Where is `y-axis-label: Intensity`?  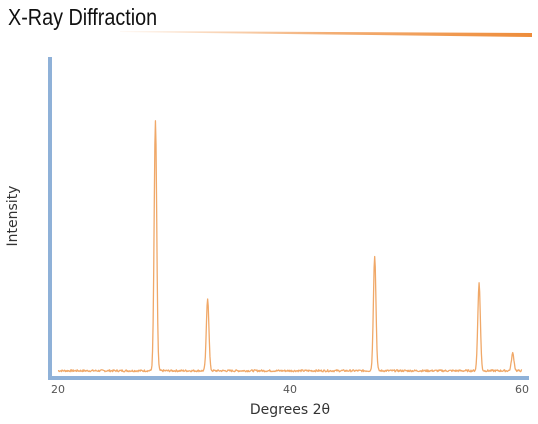
y-axis-label: Intensity is located at coordinates (13, 216).